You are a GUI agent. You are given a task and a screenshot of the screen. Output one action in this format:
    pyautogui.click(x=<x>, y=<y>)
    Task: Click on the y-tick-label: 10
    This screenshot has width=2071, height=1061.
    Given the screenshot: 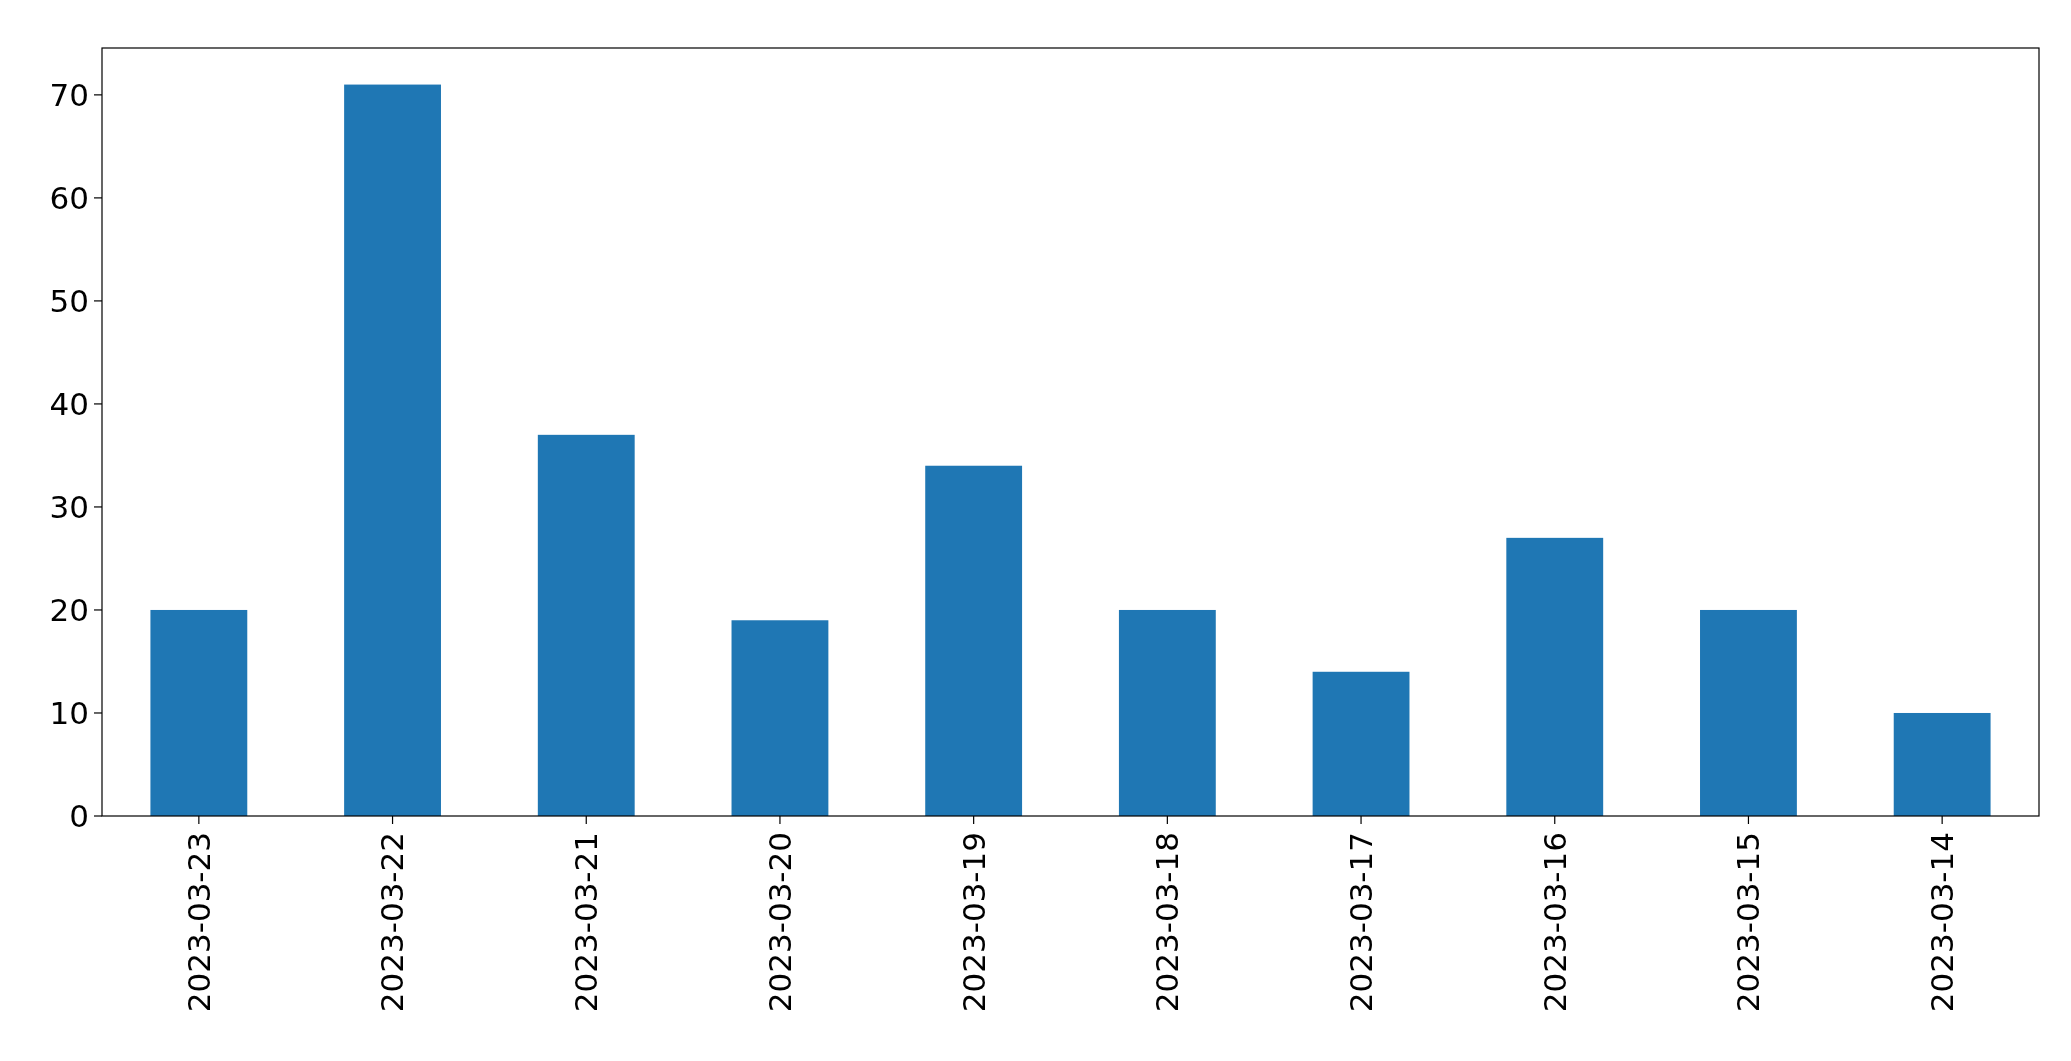 What is the action you would take?
    pyautogui.click(x=69, y=712)
    